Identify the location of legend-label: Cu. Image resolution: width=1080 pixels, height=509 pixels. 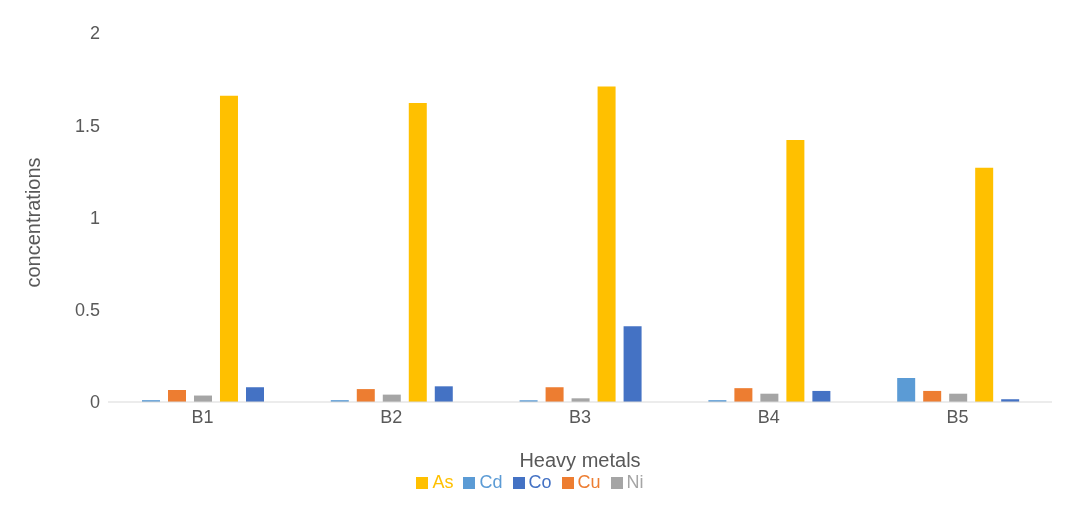
(589, 482).